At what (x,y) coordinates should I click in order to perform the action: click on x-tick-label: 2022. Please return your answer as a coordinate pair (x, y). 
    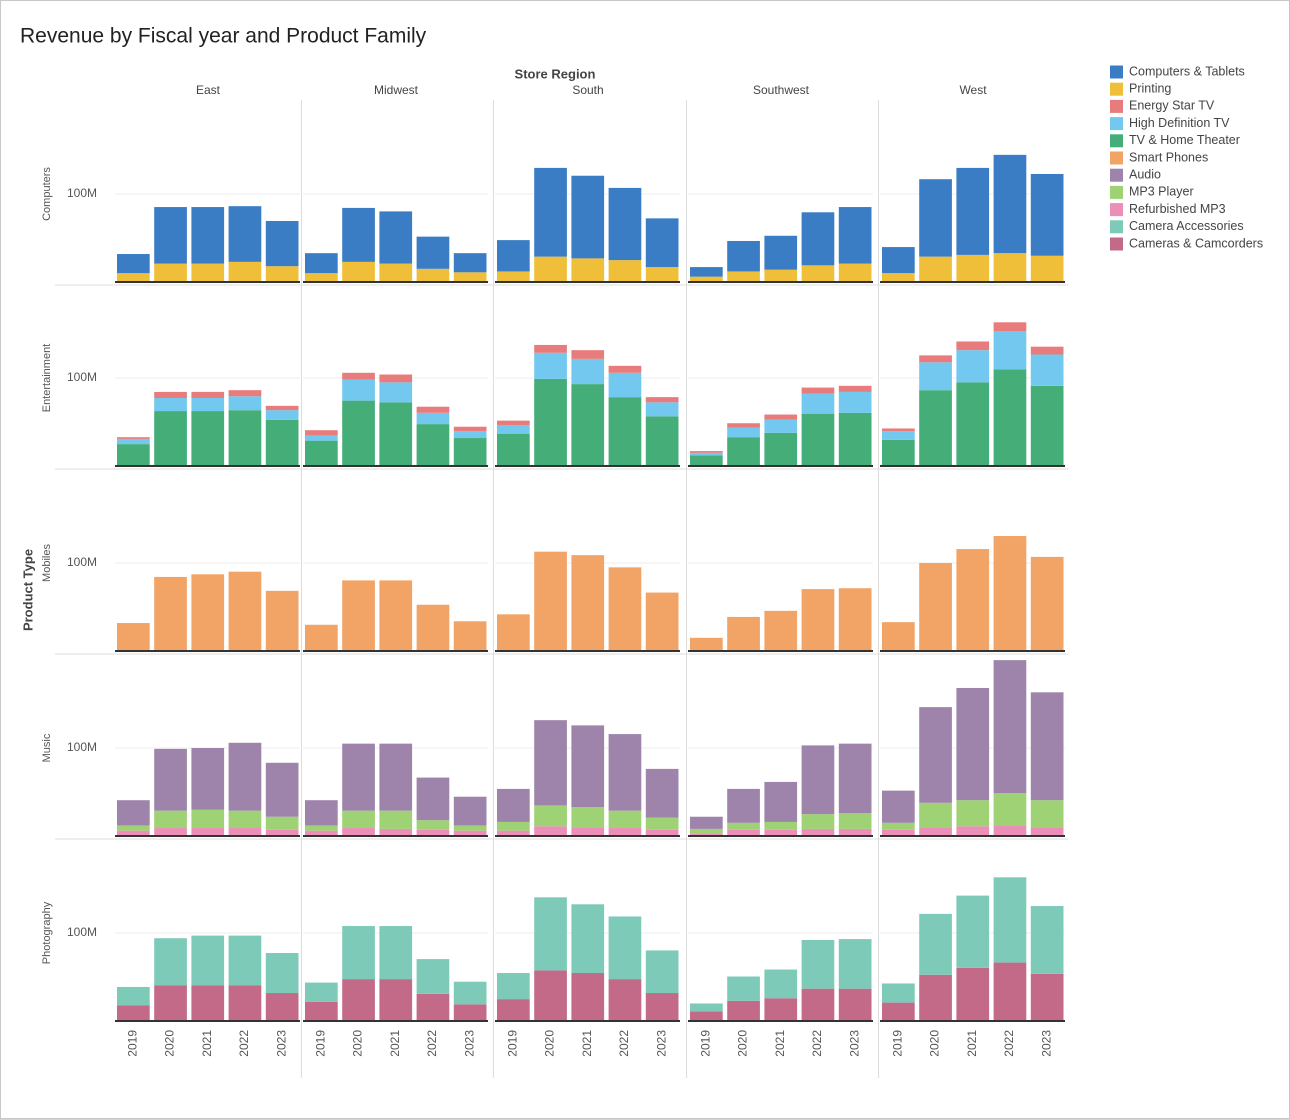
    Looking at the image, I should click on (817, 1043).